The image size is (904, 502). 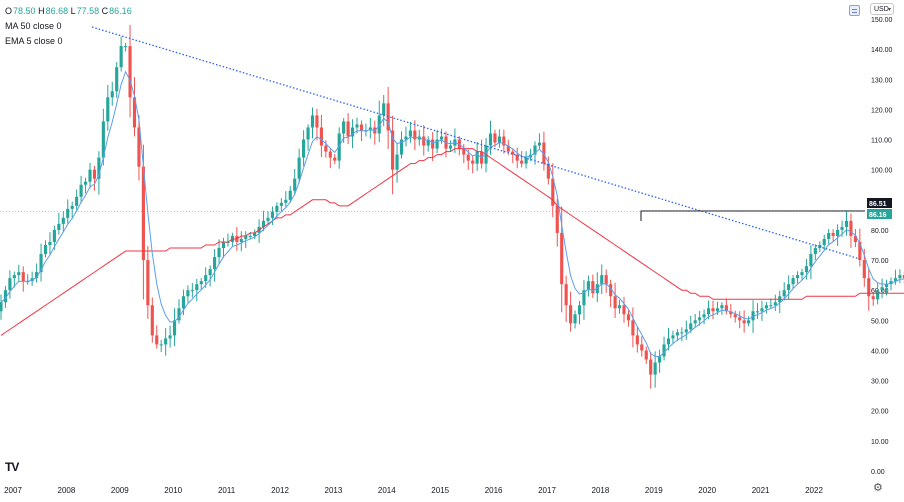 What do you see at coordinates (173, 490) in the screenshot?
I see `x-tick-label: 2010` at bounding box center [173, 490].